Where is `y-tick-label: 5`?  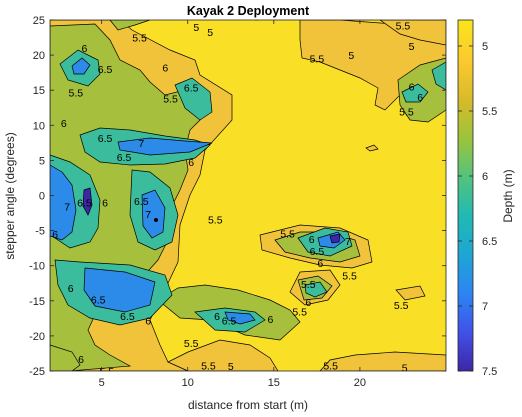 y-tick-label: 5 is located at coordinates (42, 161).